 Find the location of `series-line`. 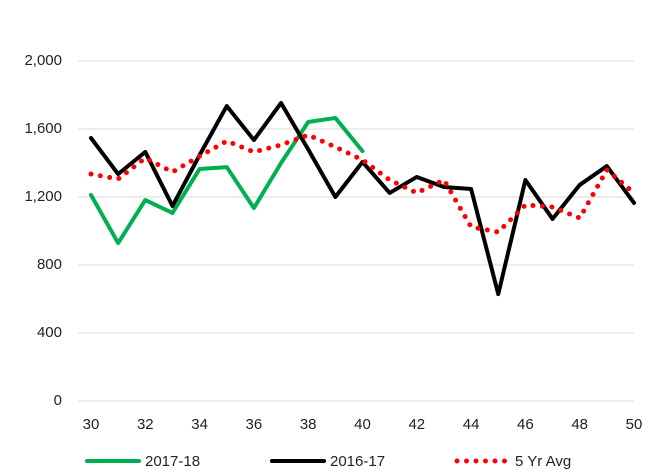

series-line is located at coordinates (227, 180).